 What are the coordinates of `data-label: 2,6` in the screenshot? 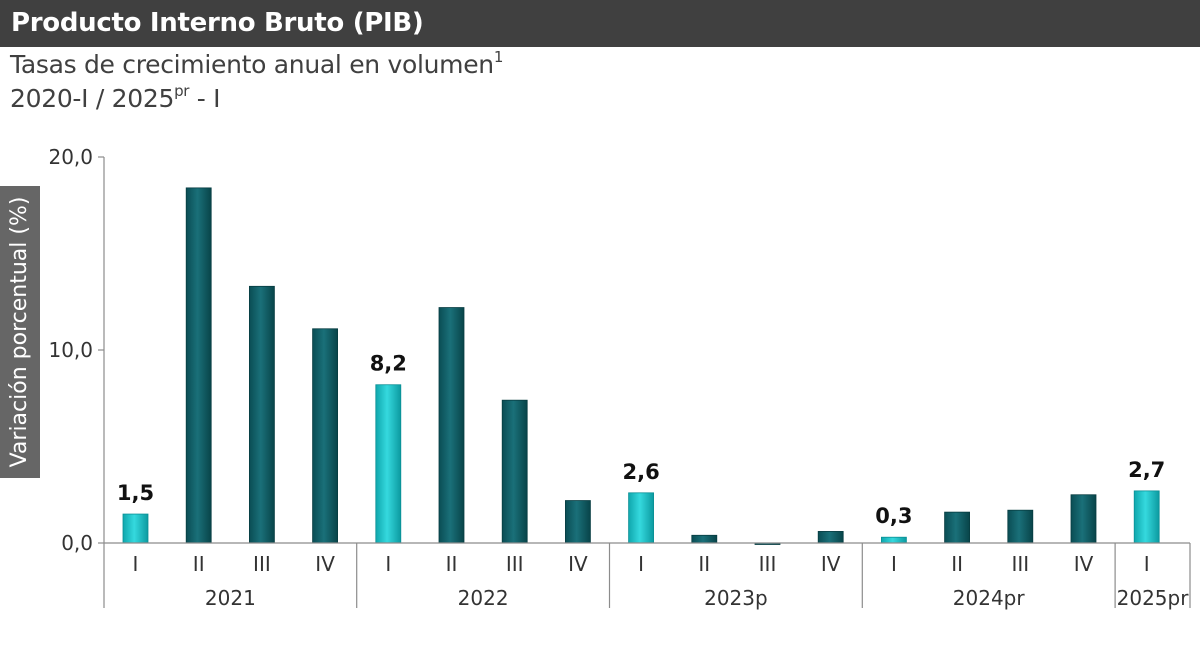 It's located at (640, 472).